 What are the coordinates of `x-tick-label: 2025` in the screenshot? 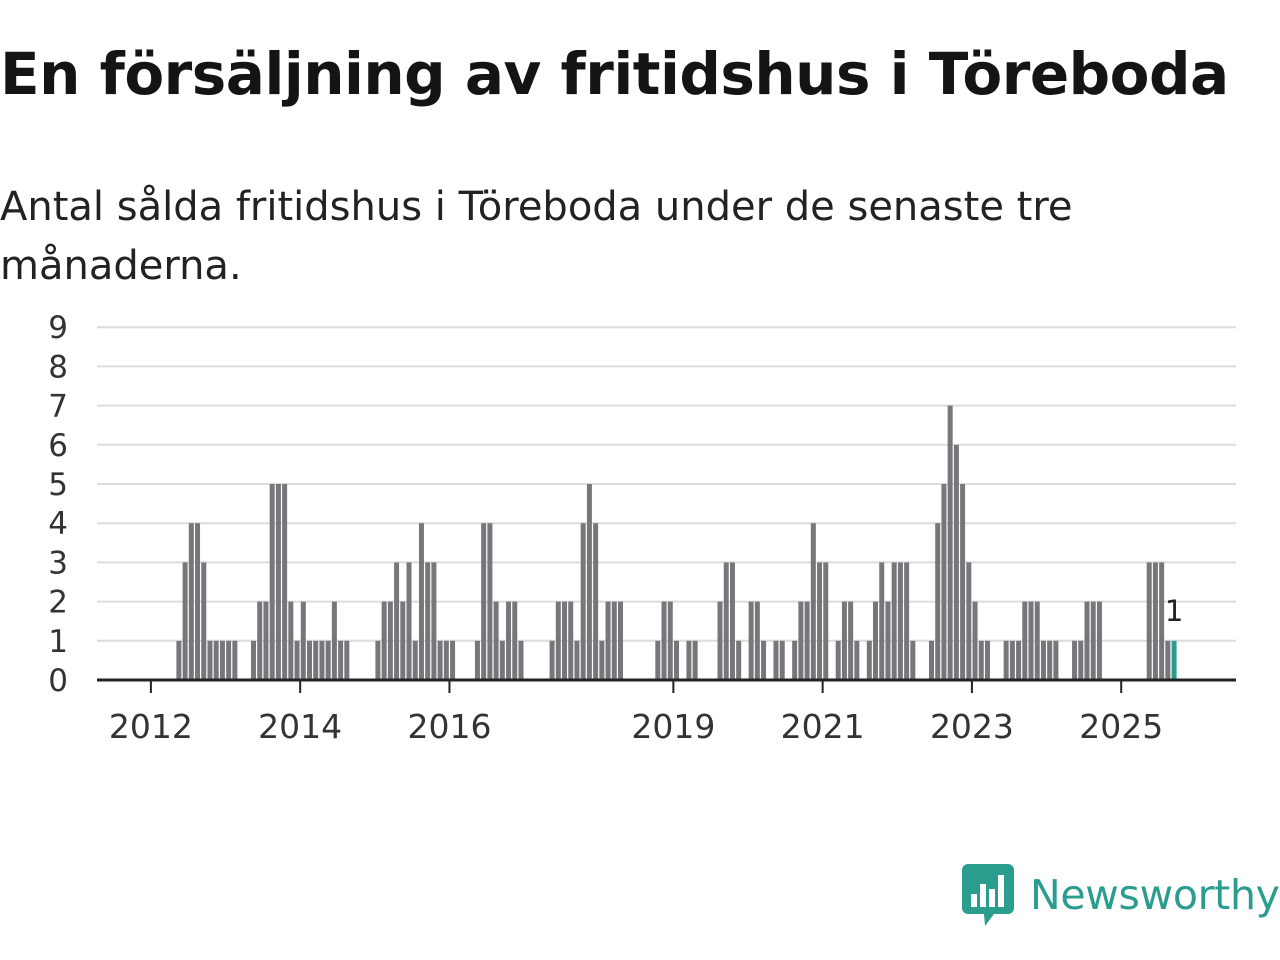 It's located at (1121, 726).